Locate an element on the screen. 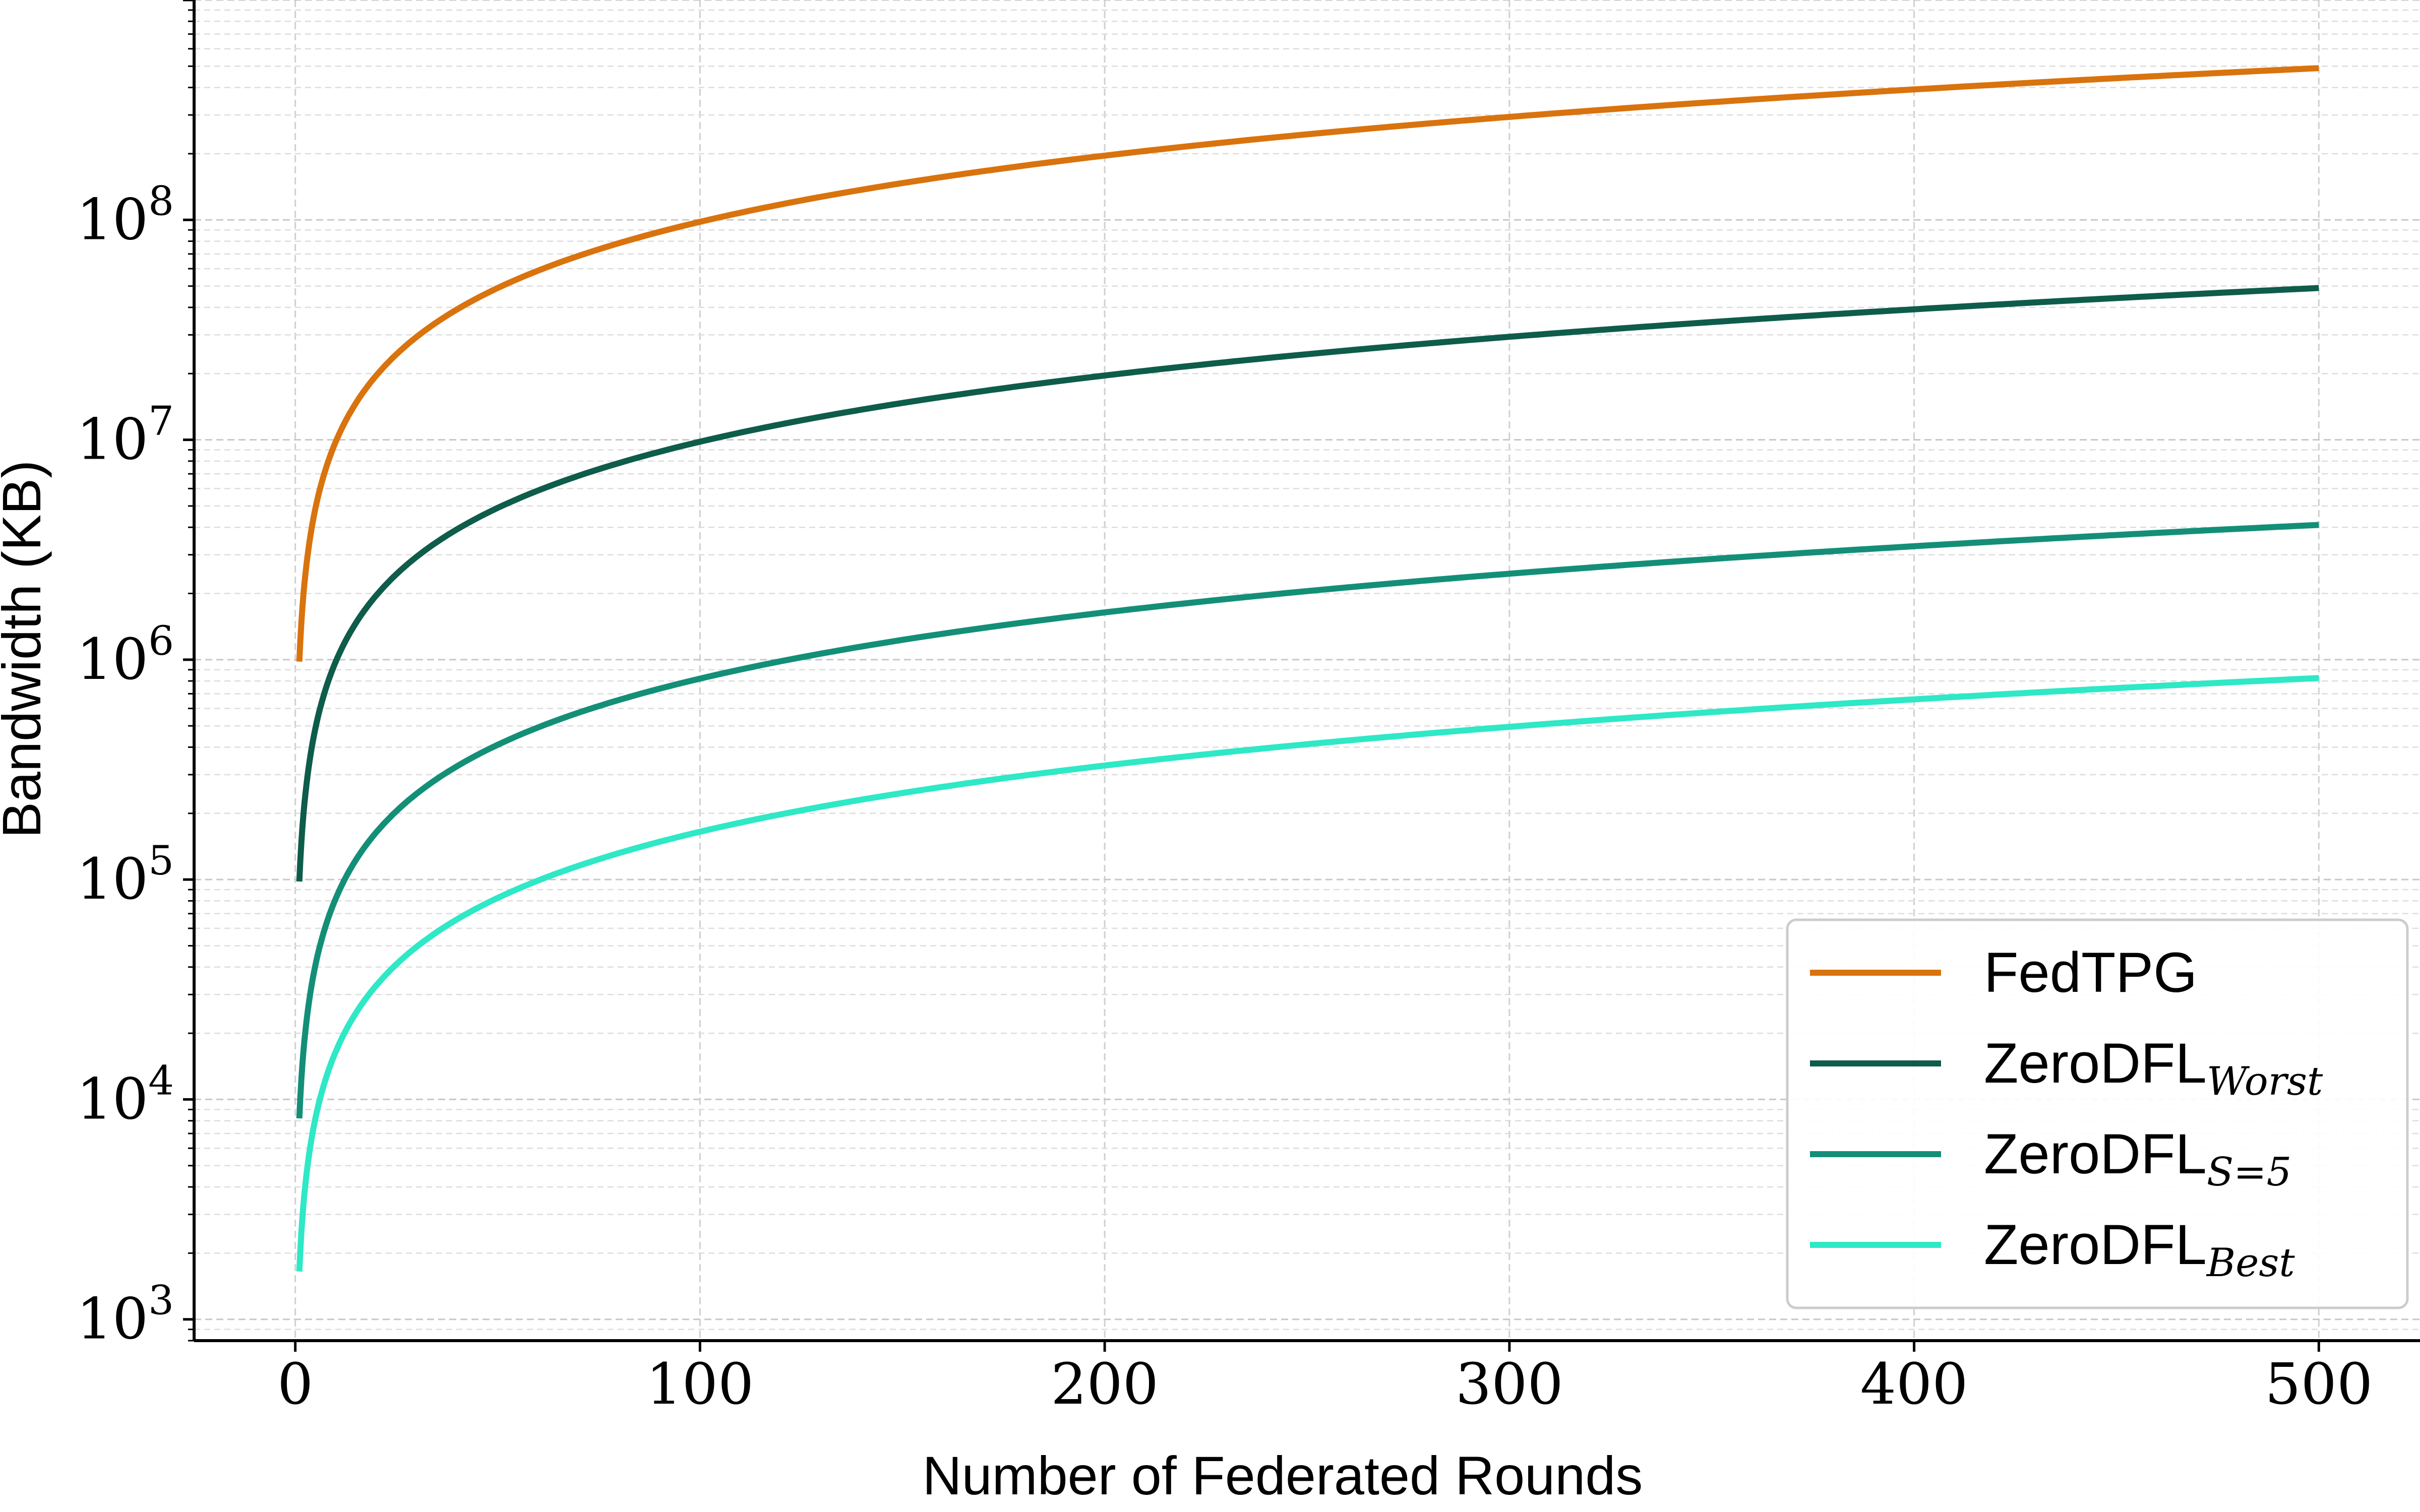 The height and width of the screenshot is (1512, 2420). legend: FedTPG ZeroDFLWorst ZeroDFLS=5 ZeroDFLBest is located at coordinates (2097, 1114).